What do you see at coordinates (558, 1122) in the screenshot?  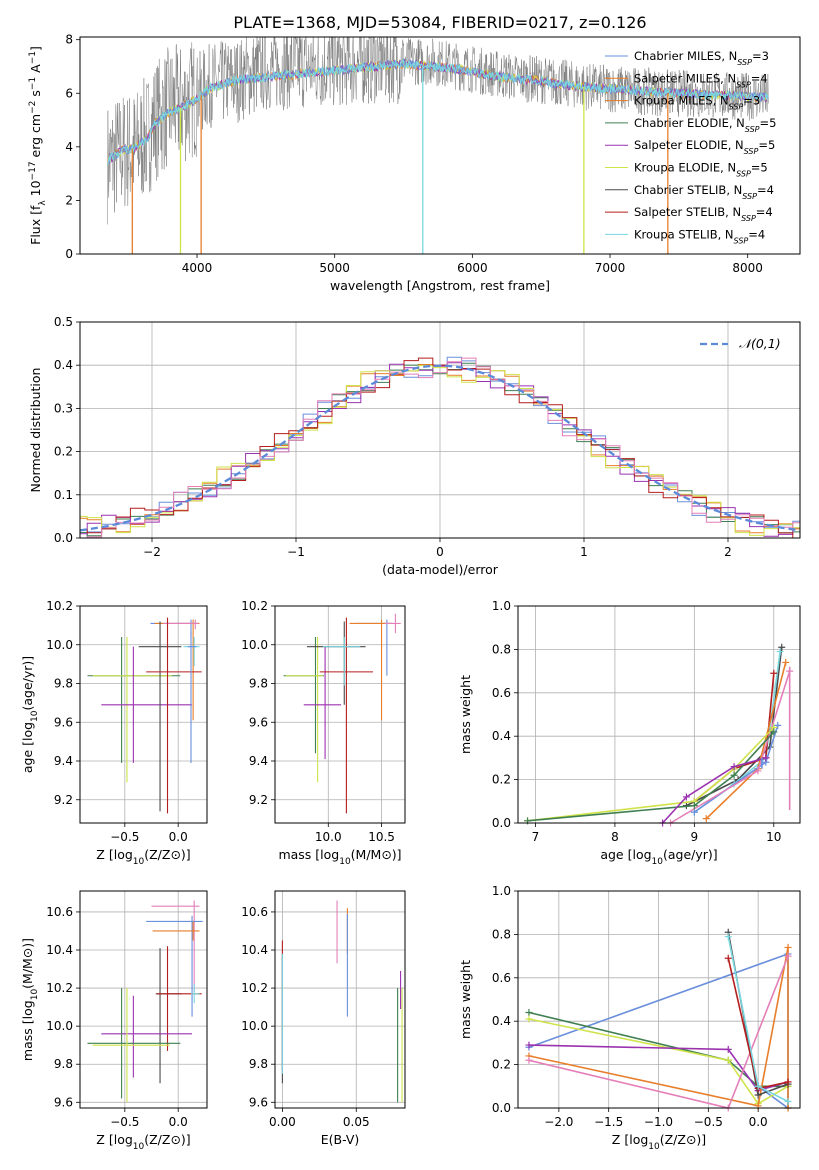 I see `x-tick-label: −2.0` at bounding box center [558, 1122].